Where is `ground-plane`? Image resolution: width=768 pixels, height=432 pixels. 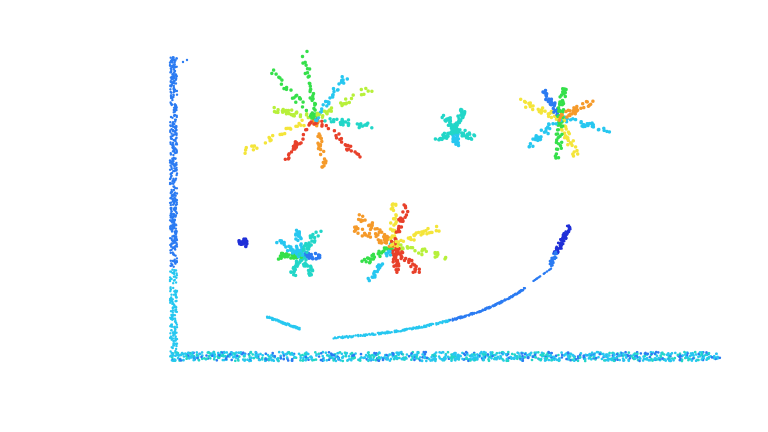 ground-plane is located at coordinates (446, 356).